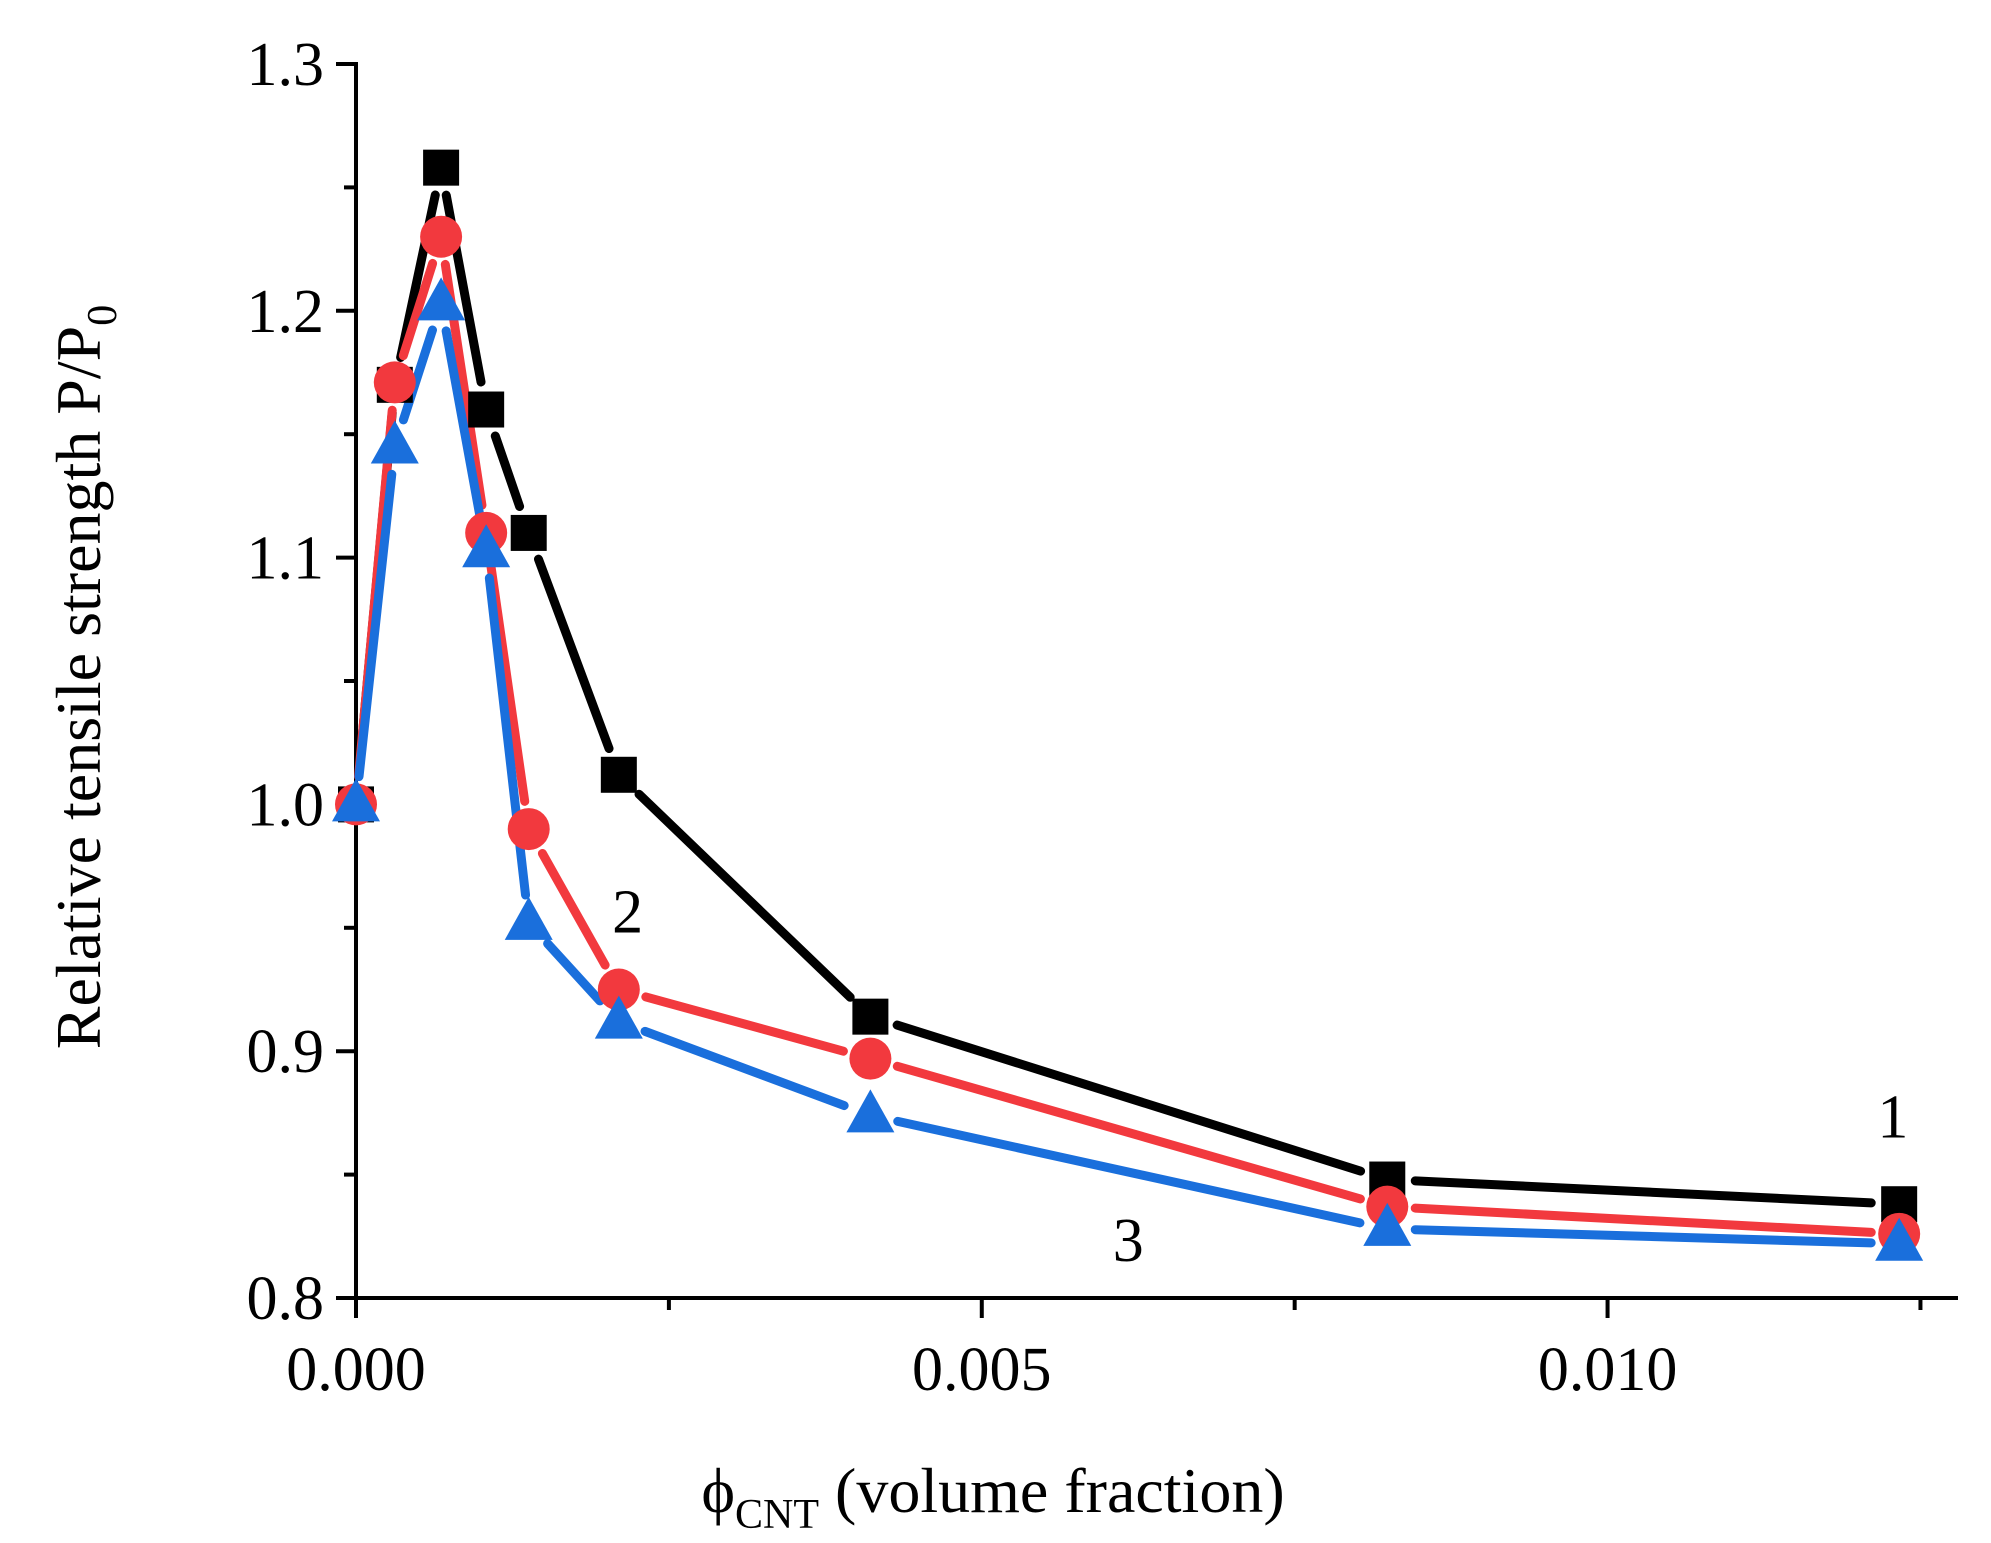 Image resolution: width=1991 pixels, height=1543 pixels. What do you see at coordinates (1104, 1351) in the screenshot?
I see `x-axis-ticks: 0.000 0.005 0.010` at bounding box center [1104, 1351].